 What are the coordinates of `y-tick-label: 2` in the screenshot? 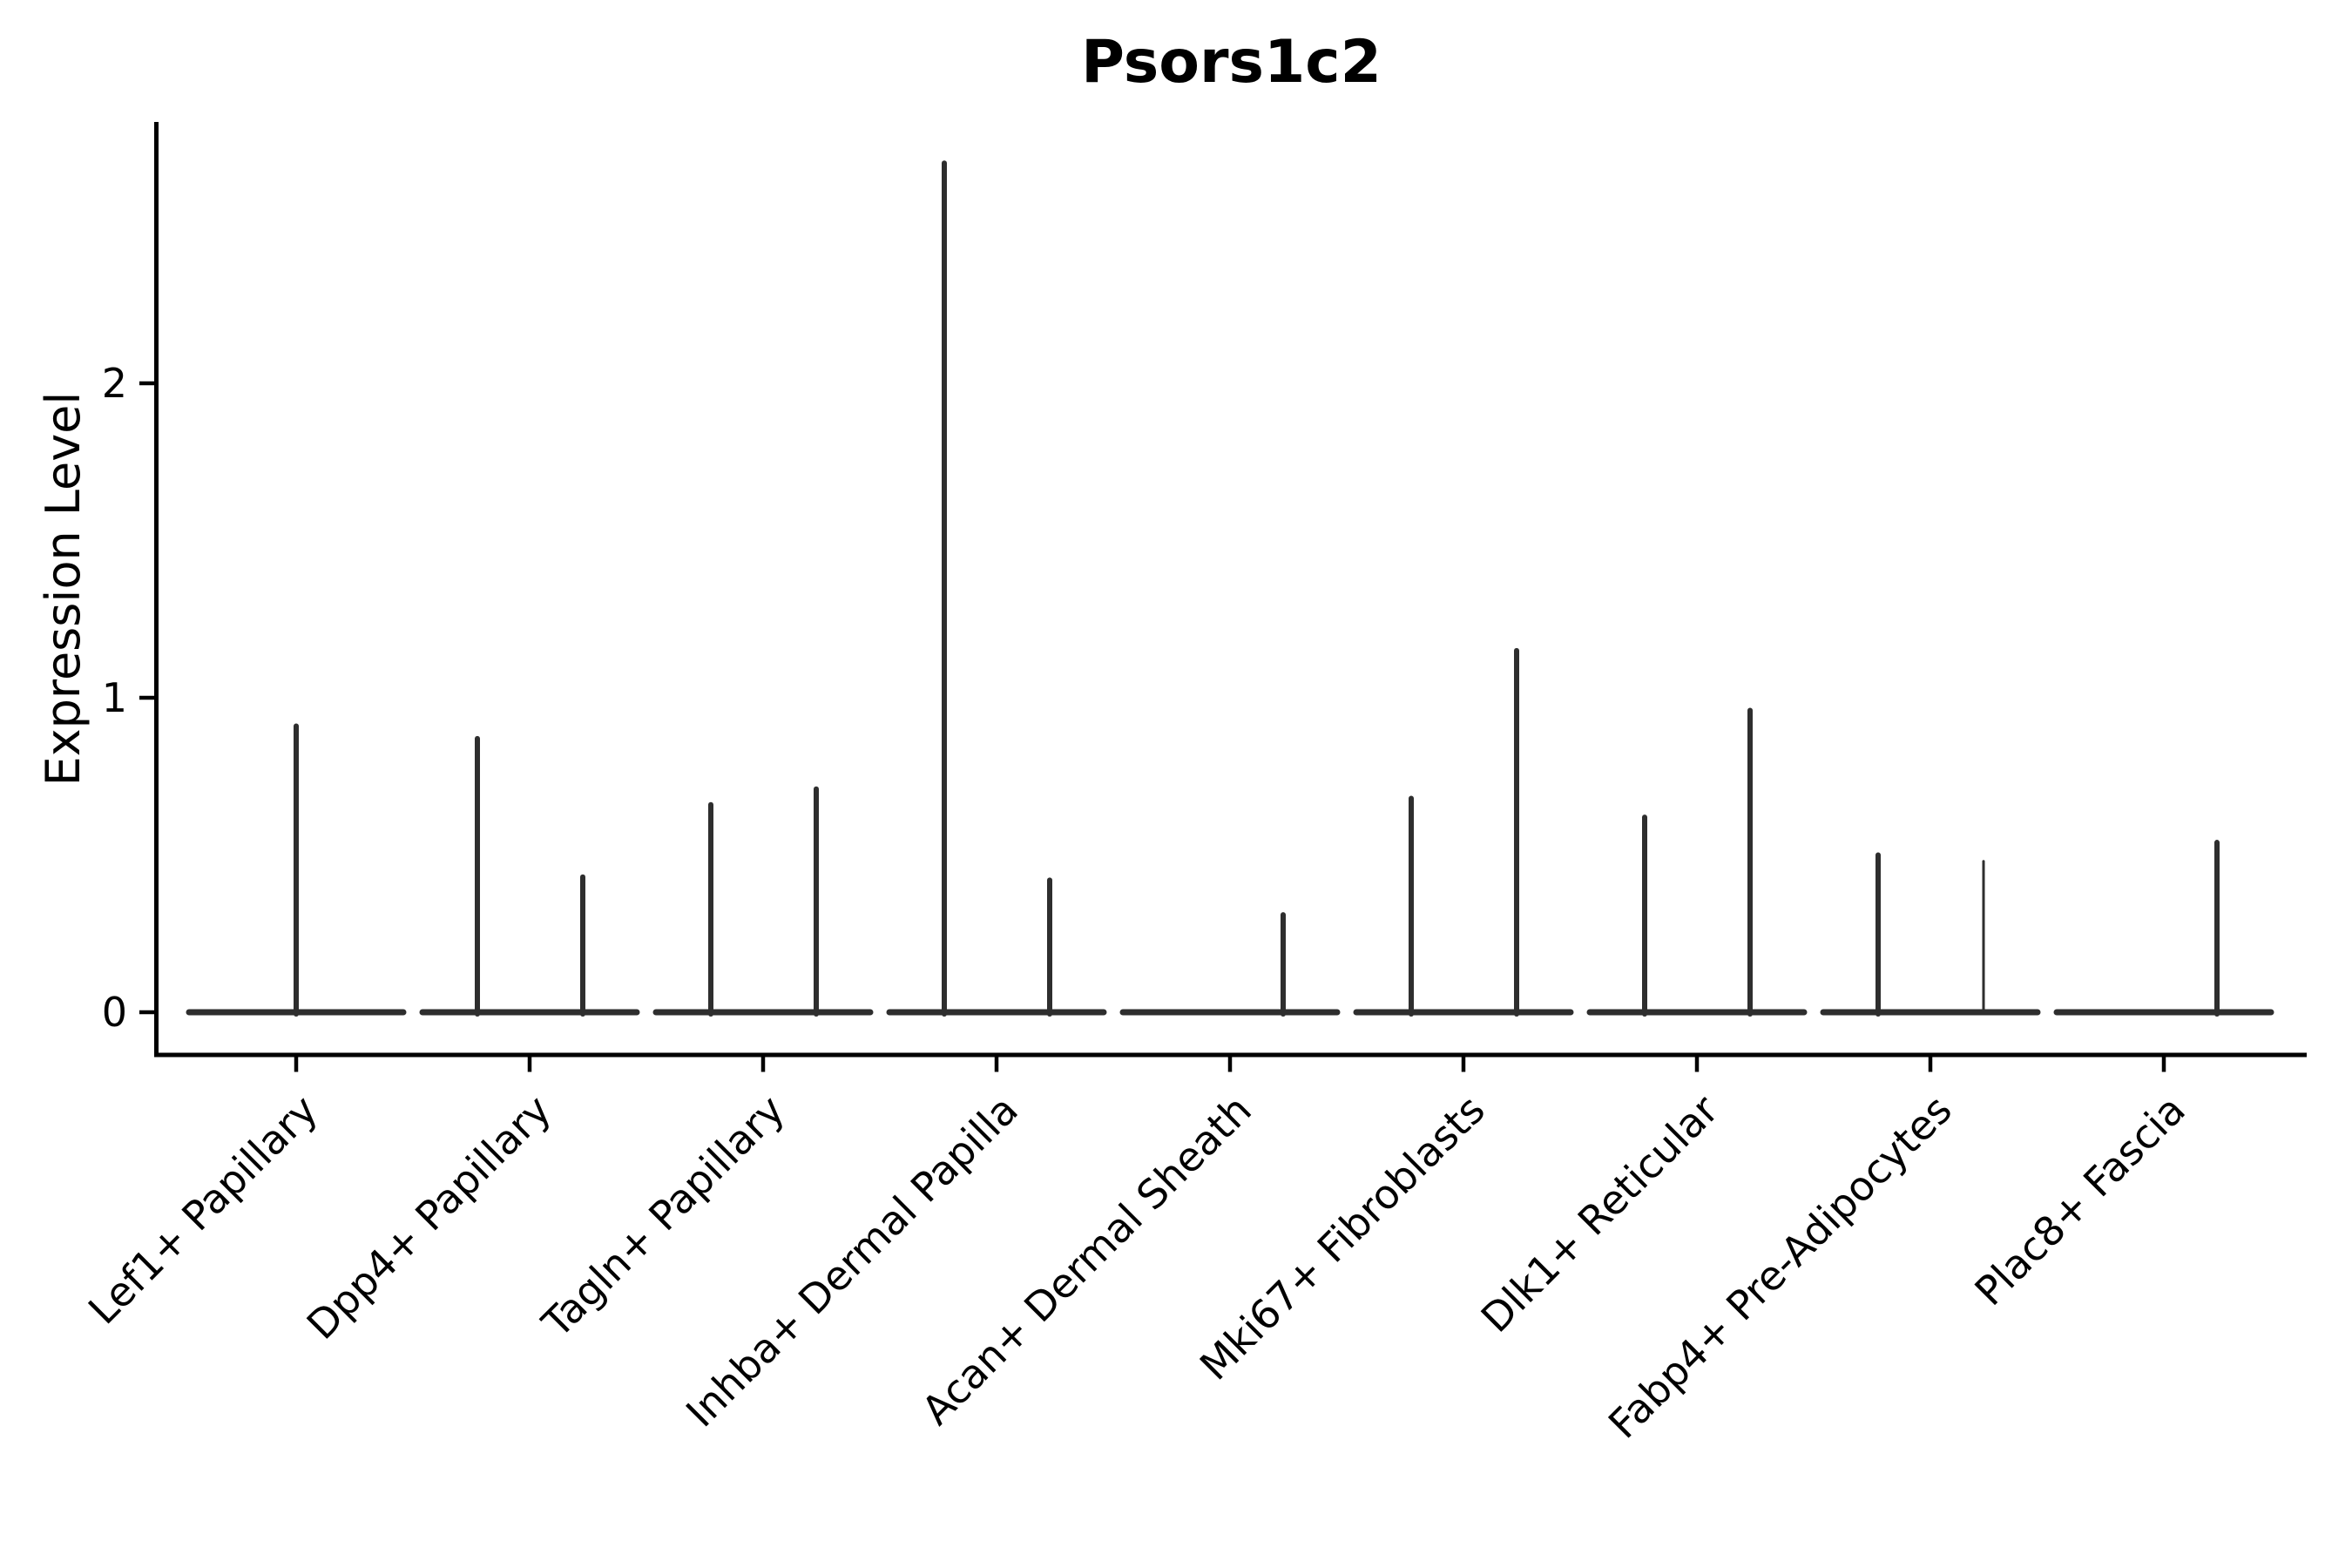 It's located at (114, 383).